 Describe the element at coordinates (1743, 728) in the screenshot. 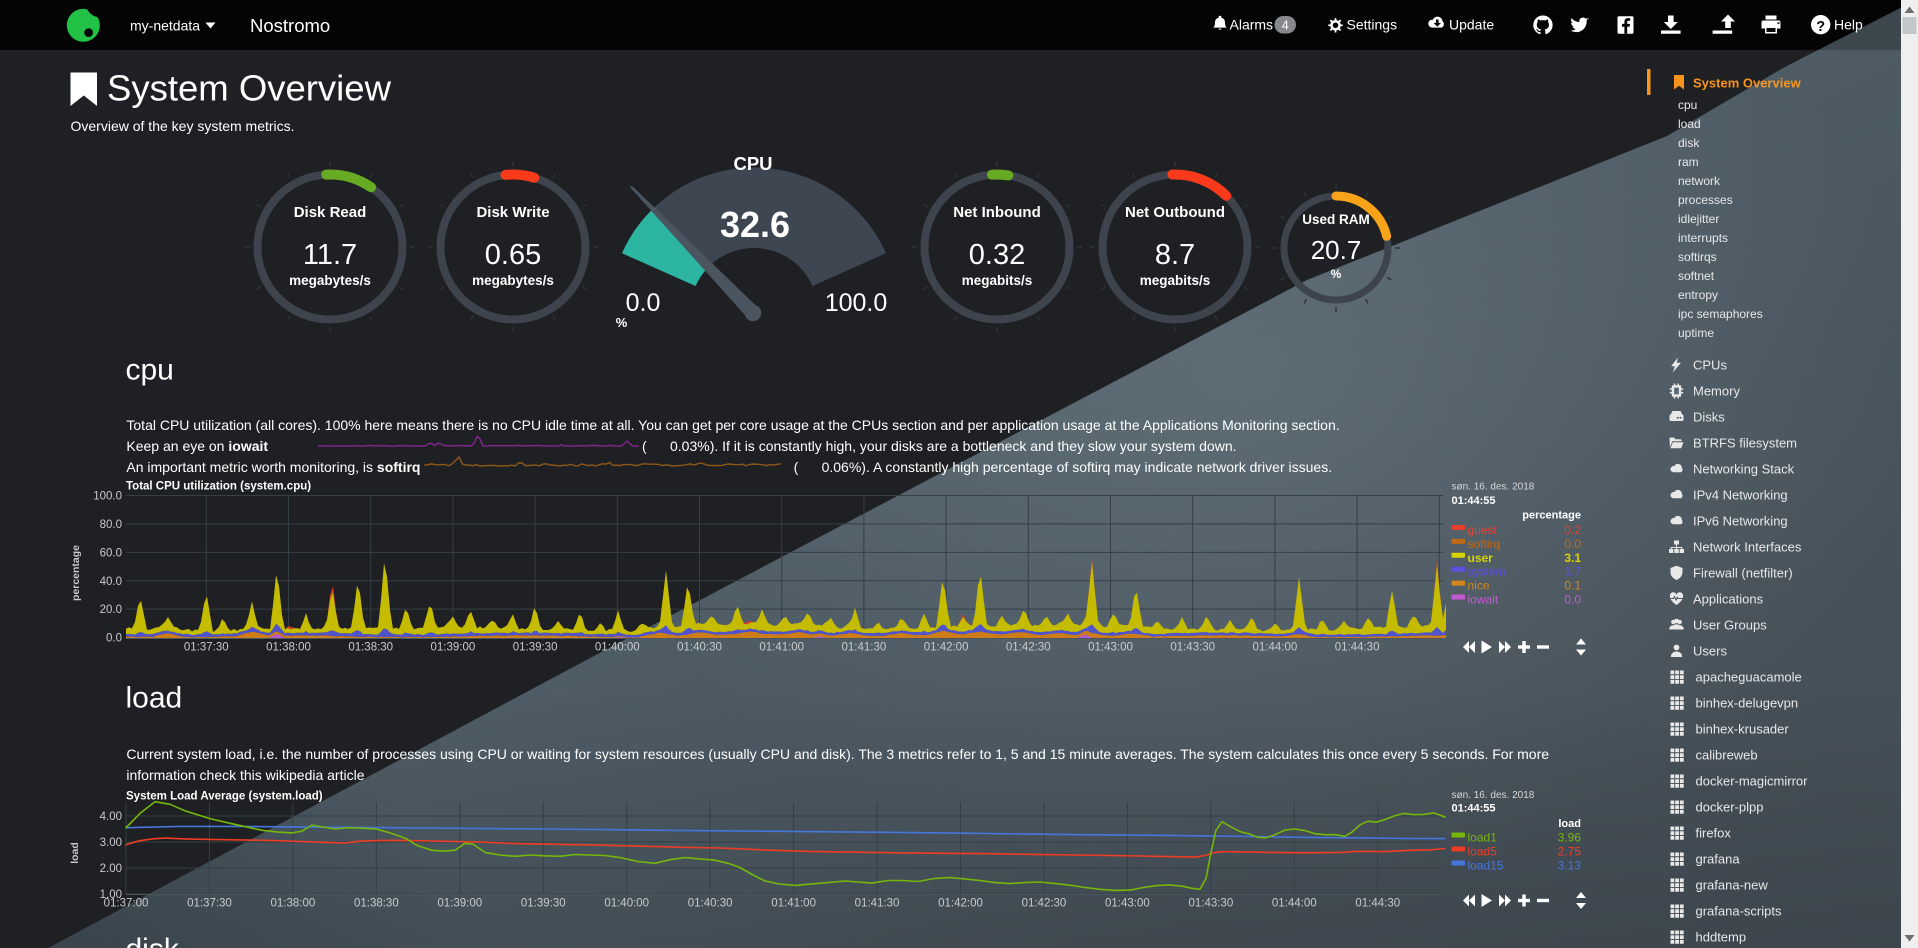

I see `svg-text: binhex-krusader` at that location.